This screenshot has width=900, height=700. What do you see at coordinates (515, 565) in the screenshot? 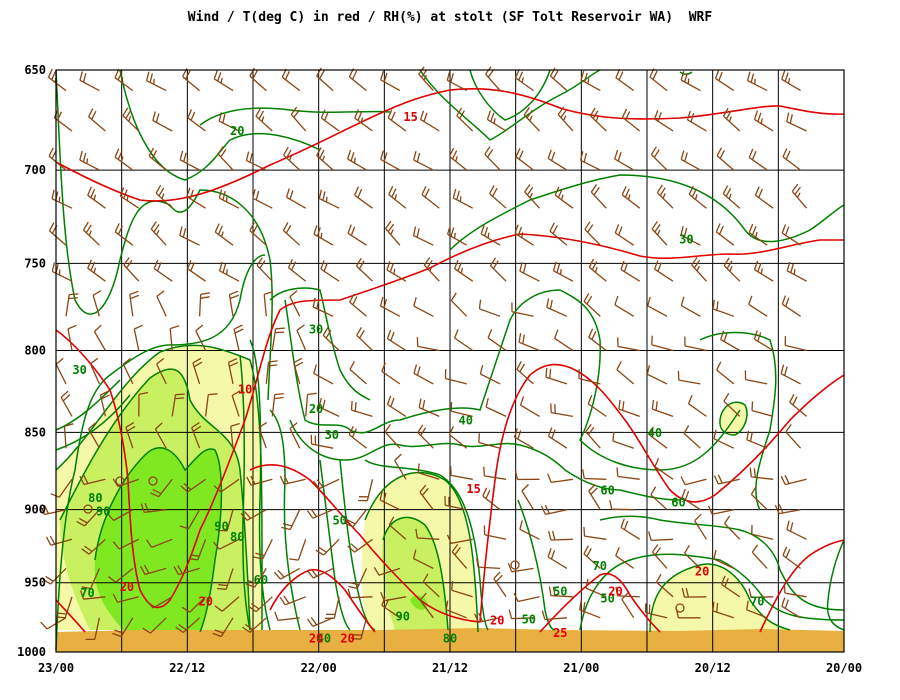
I see `calm-wind-marker` at bounding box center [515, 565].